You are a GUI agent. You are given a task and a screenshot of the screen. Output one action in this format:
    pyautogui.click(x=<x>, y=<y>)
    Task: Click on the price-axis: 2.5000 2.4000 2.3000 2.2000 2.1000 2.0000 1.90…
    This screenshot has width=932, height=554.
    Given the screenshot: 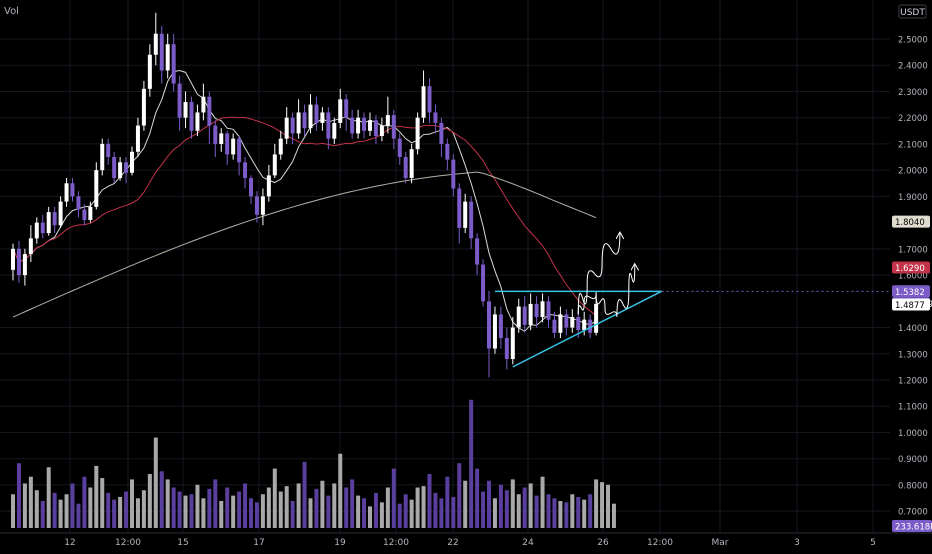 What is the action you would take?
    pyautogui.click(x=912, y=284)
    